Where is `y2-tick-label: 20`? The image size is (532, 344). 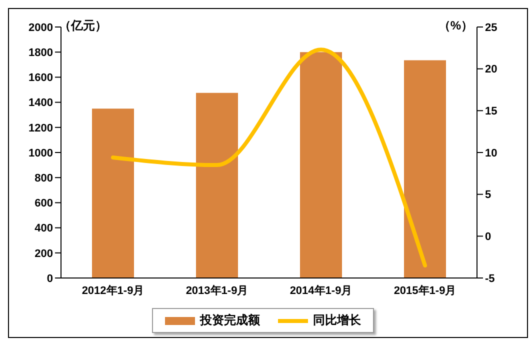
y2-tick-label: 20 is located at coordinates (491, 70).